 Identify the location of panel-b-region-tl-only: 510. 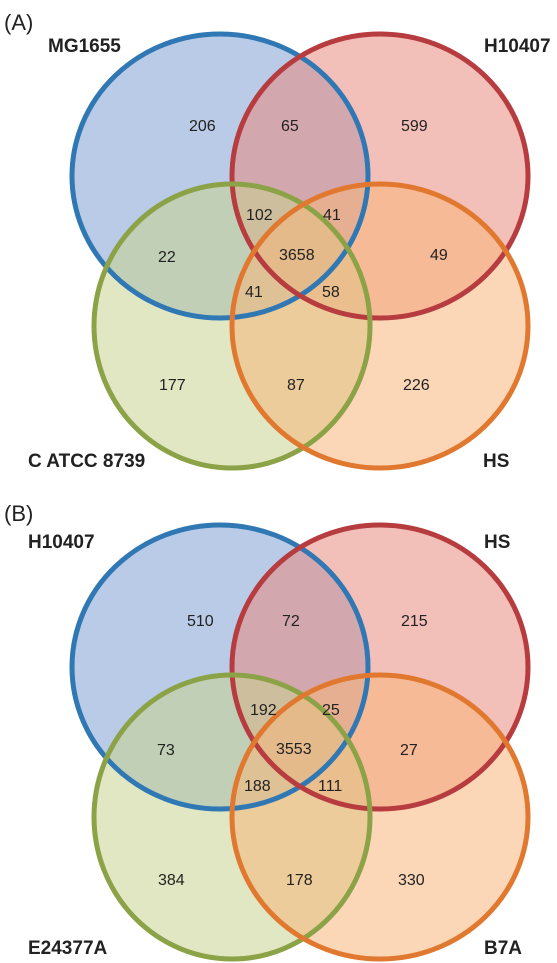
(200, 621).